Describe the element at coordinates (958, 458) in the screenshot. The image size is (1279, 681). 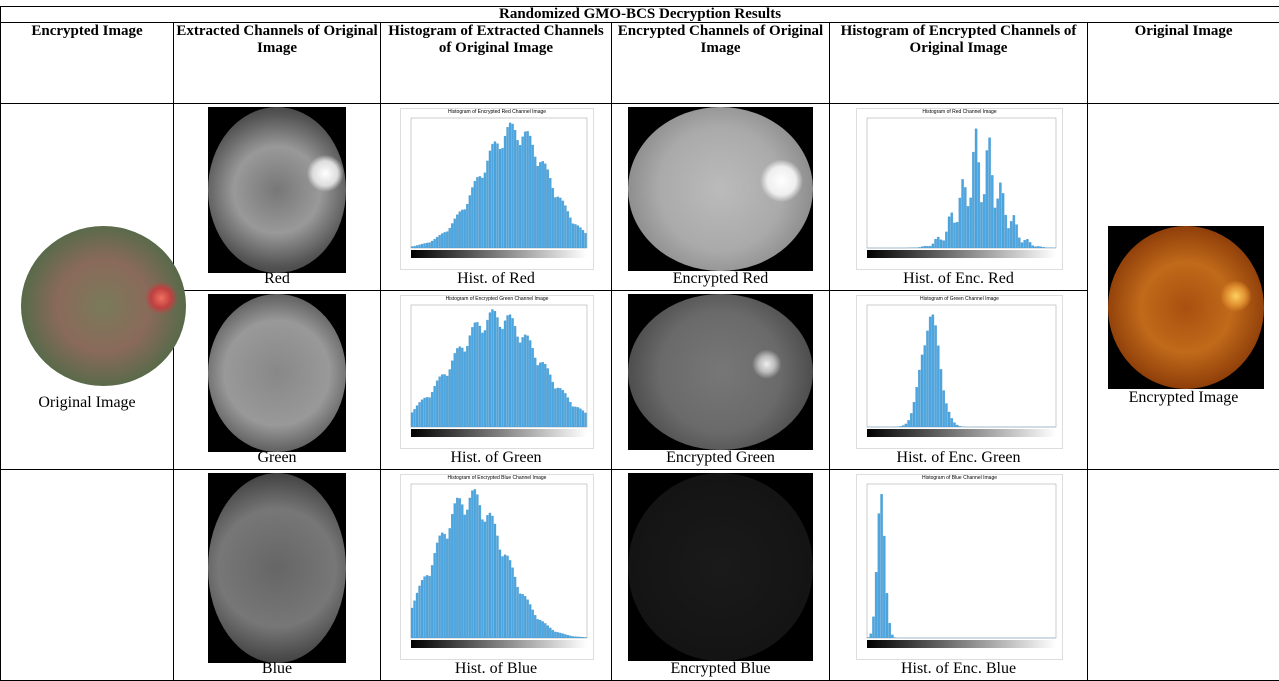
I see `caption: Hist. of Enc. Green` at that location.